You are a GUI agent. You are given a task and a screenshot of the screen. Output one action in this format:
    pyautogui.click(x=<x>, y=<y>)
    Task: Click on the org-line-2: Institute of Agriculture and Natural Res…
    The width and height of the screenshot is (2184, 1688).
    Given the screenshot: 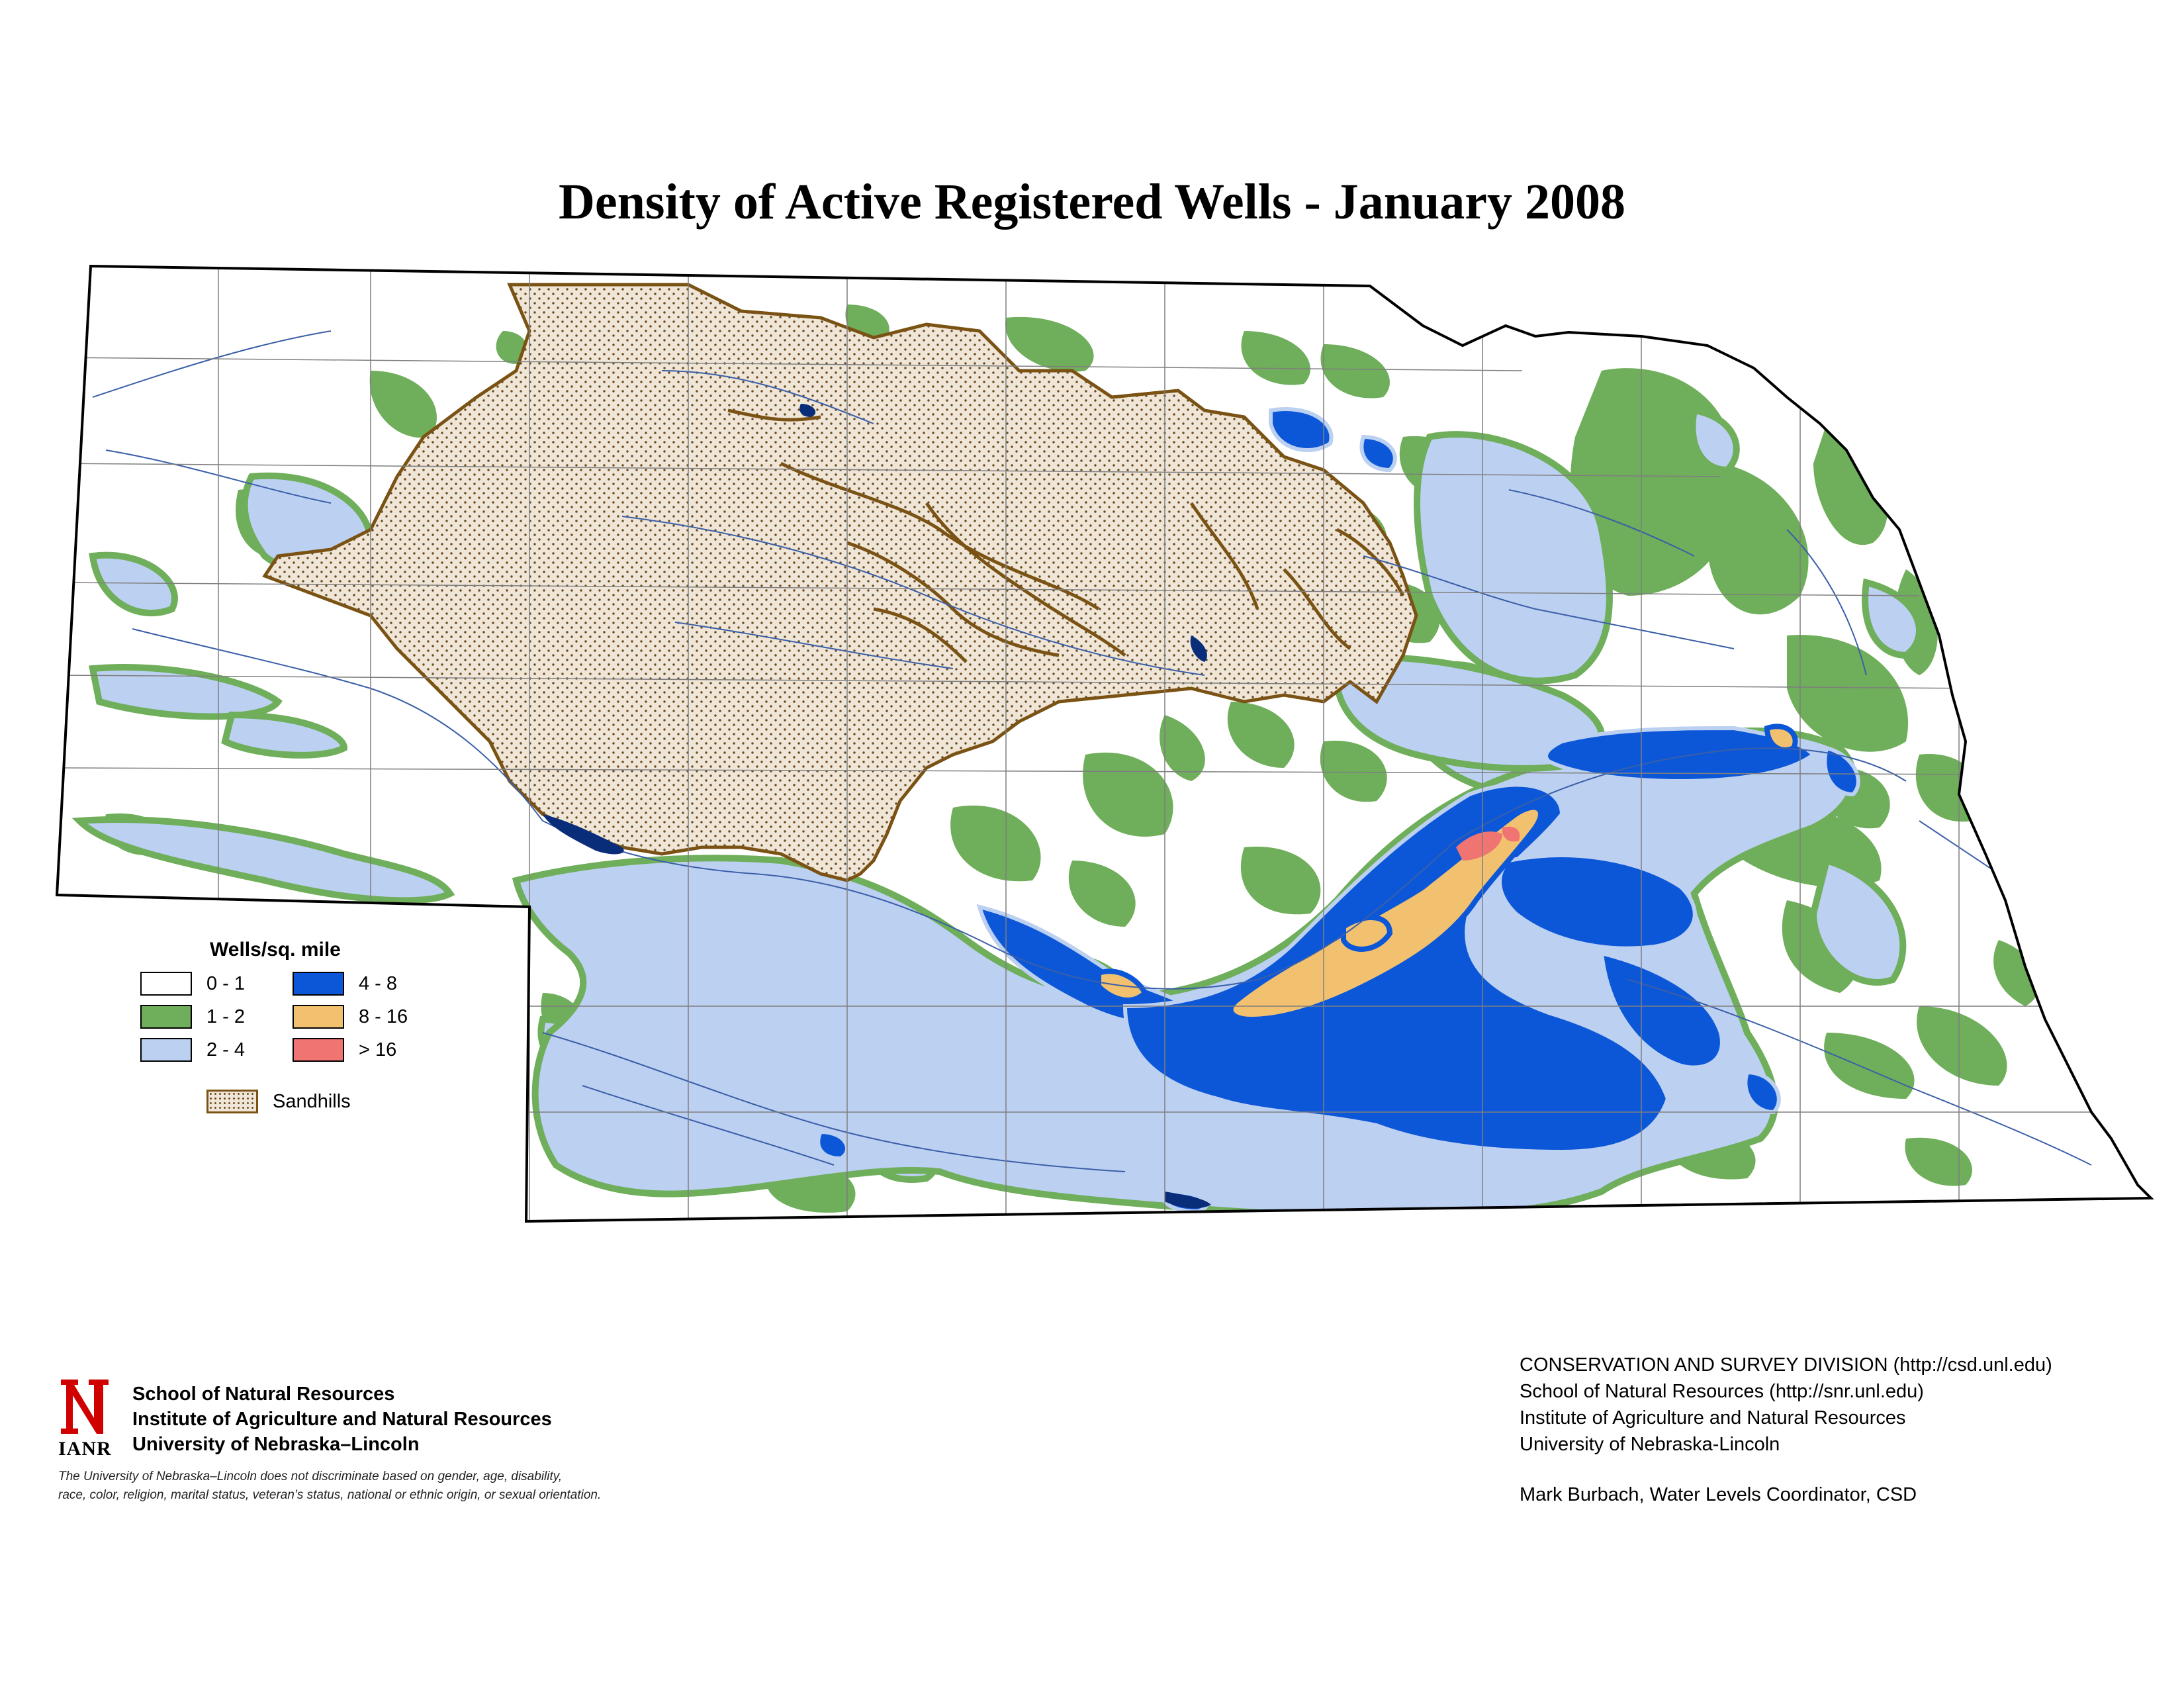 What is the action you would take?
    pyautogui.click(x=342, y=1419)
    